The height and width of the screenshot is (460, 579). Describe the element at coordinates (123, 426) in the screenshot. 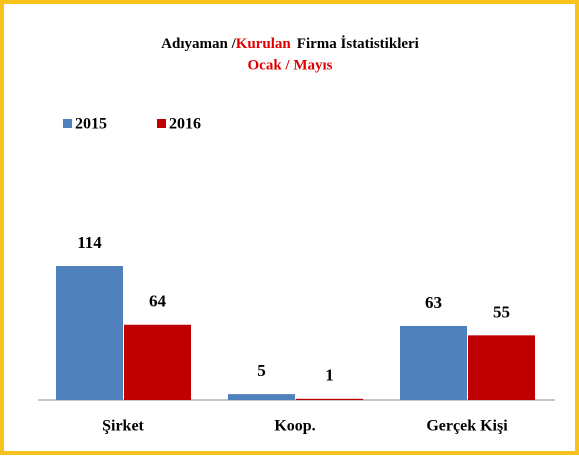

I see `x-tick-label: Şirket` at that location.